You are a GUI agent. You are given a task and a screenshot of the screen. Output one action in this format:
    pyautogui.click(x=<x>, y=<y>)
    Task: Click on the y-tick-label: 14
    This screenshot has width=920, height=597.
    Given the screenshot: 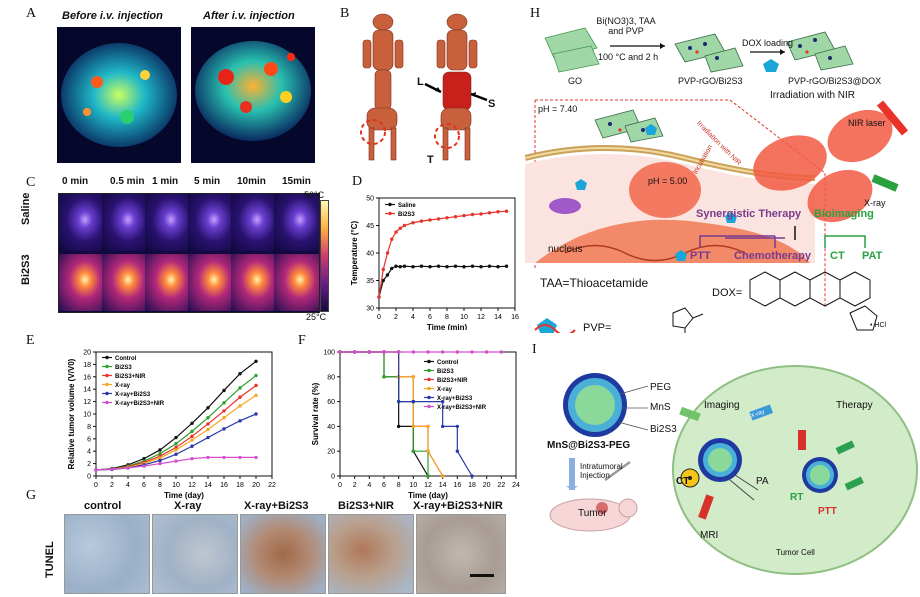 What is the action you would take?
    pyautogui.click(x=87, y=390)
    